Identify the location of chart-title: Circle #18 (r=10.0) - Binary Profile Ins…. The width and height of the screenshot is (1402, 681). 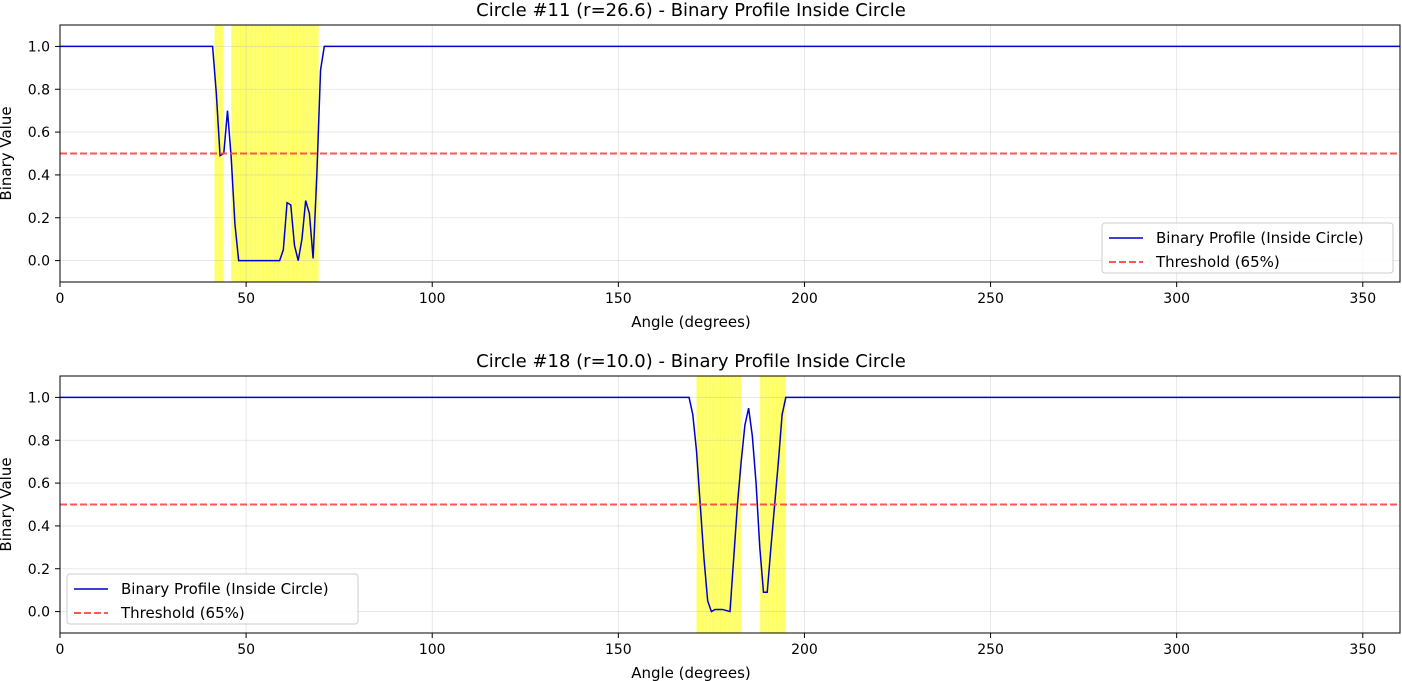
(691, 361).